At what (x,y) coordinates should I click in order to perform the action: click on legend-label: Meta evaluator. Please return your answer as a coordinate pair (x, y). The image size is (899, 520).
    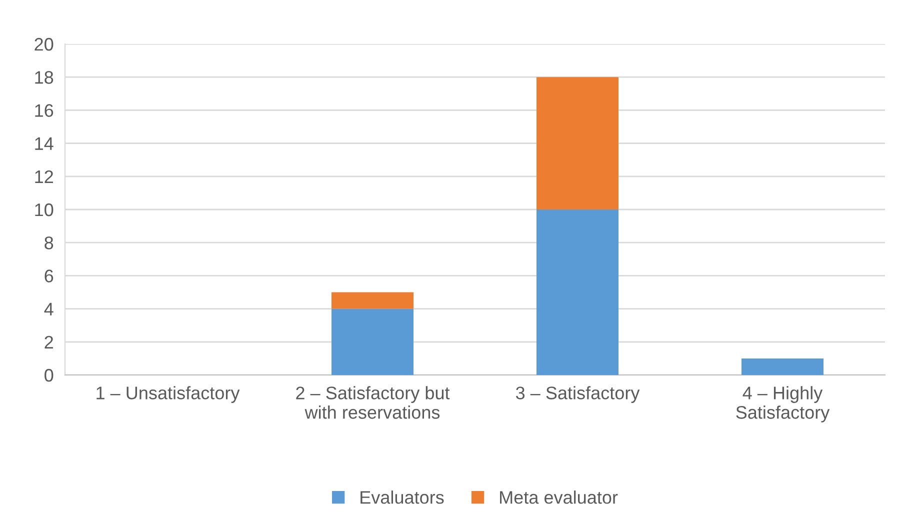
    Looking at the image, I should click on (559, 497).